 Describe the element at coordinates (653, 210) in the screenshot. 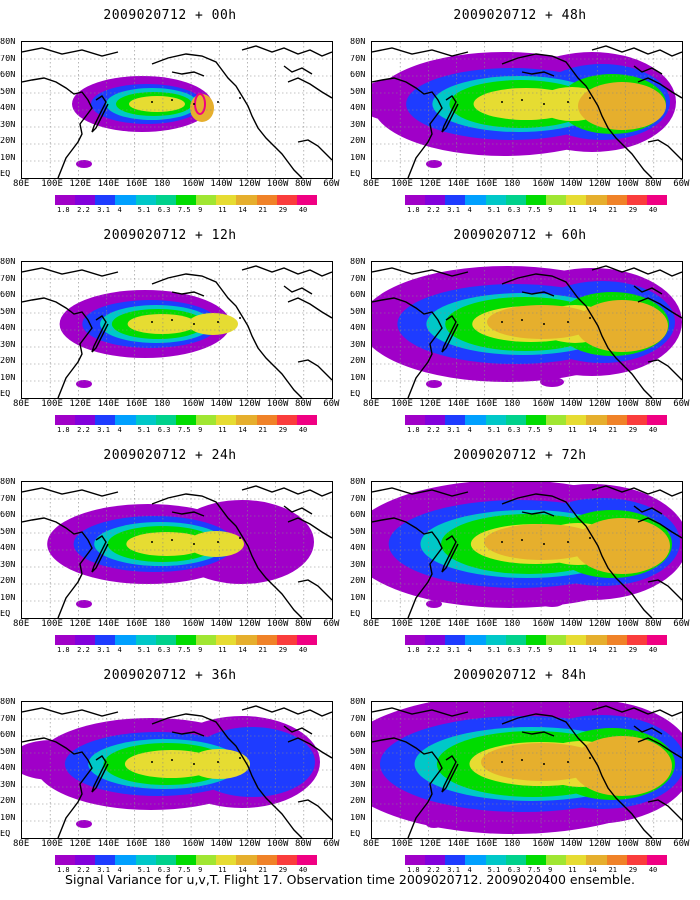

I see `colorbar-level-label: 40` at that location.